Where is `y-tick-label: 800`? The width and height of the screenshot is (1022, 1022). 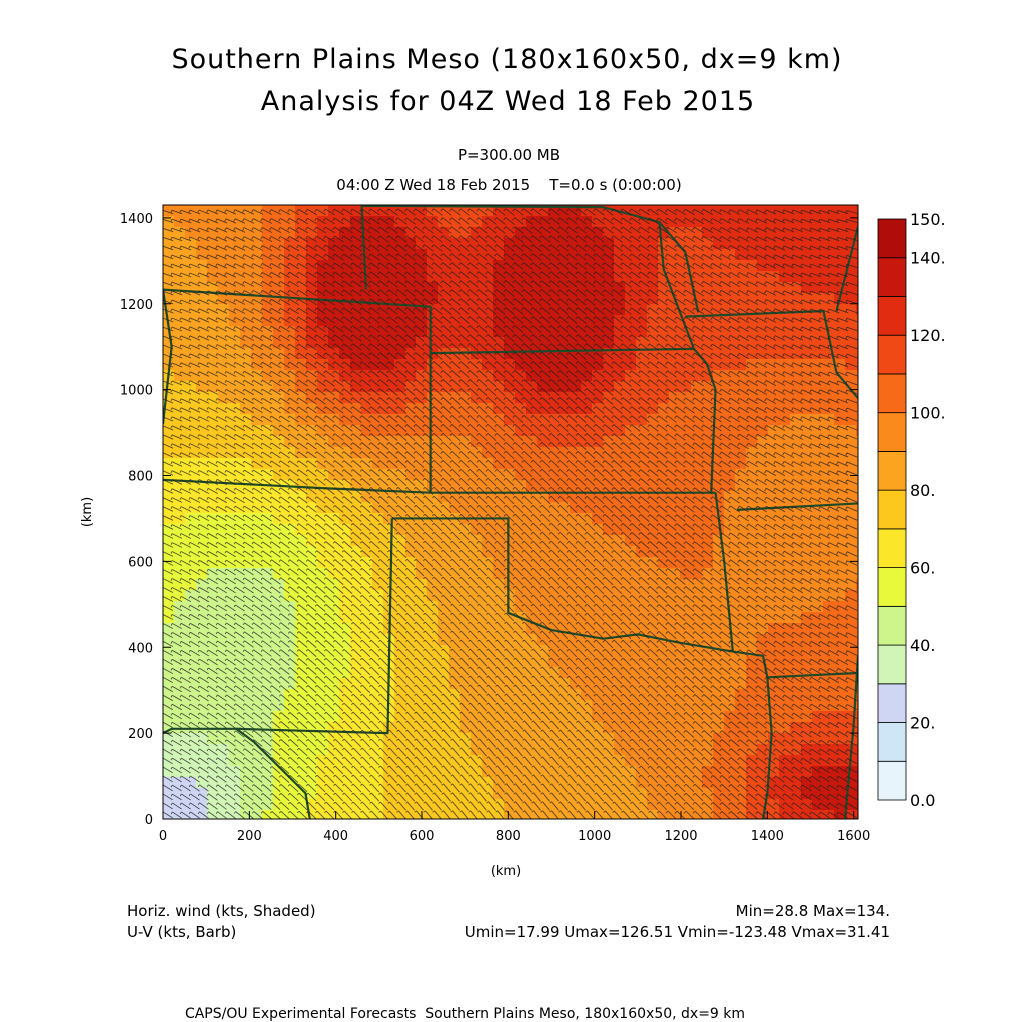 y-tick-label: 800 is located at coordinates (140, 477).